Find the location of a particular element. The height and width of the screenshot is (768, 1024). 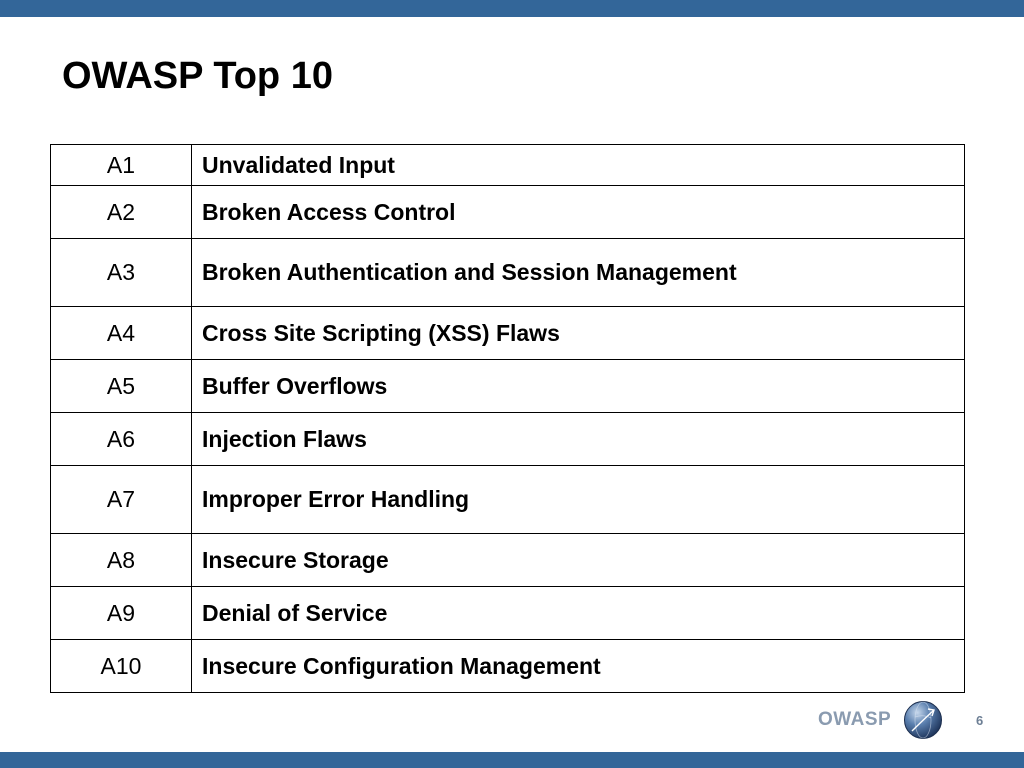

bottom-accent-bar is located at coordinates (512, 760).